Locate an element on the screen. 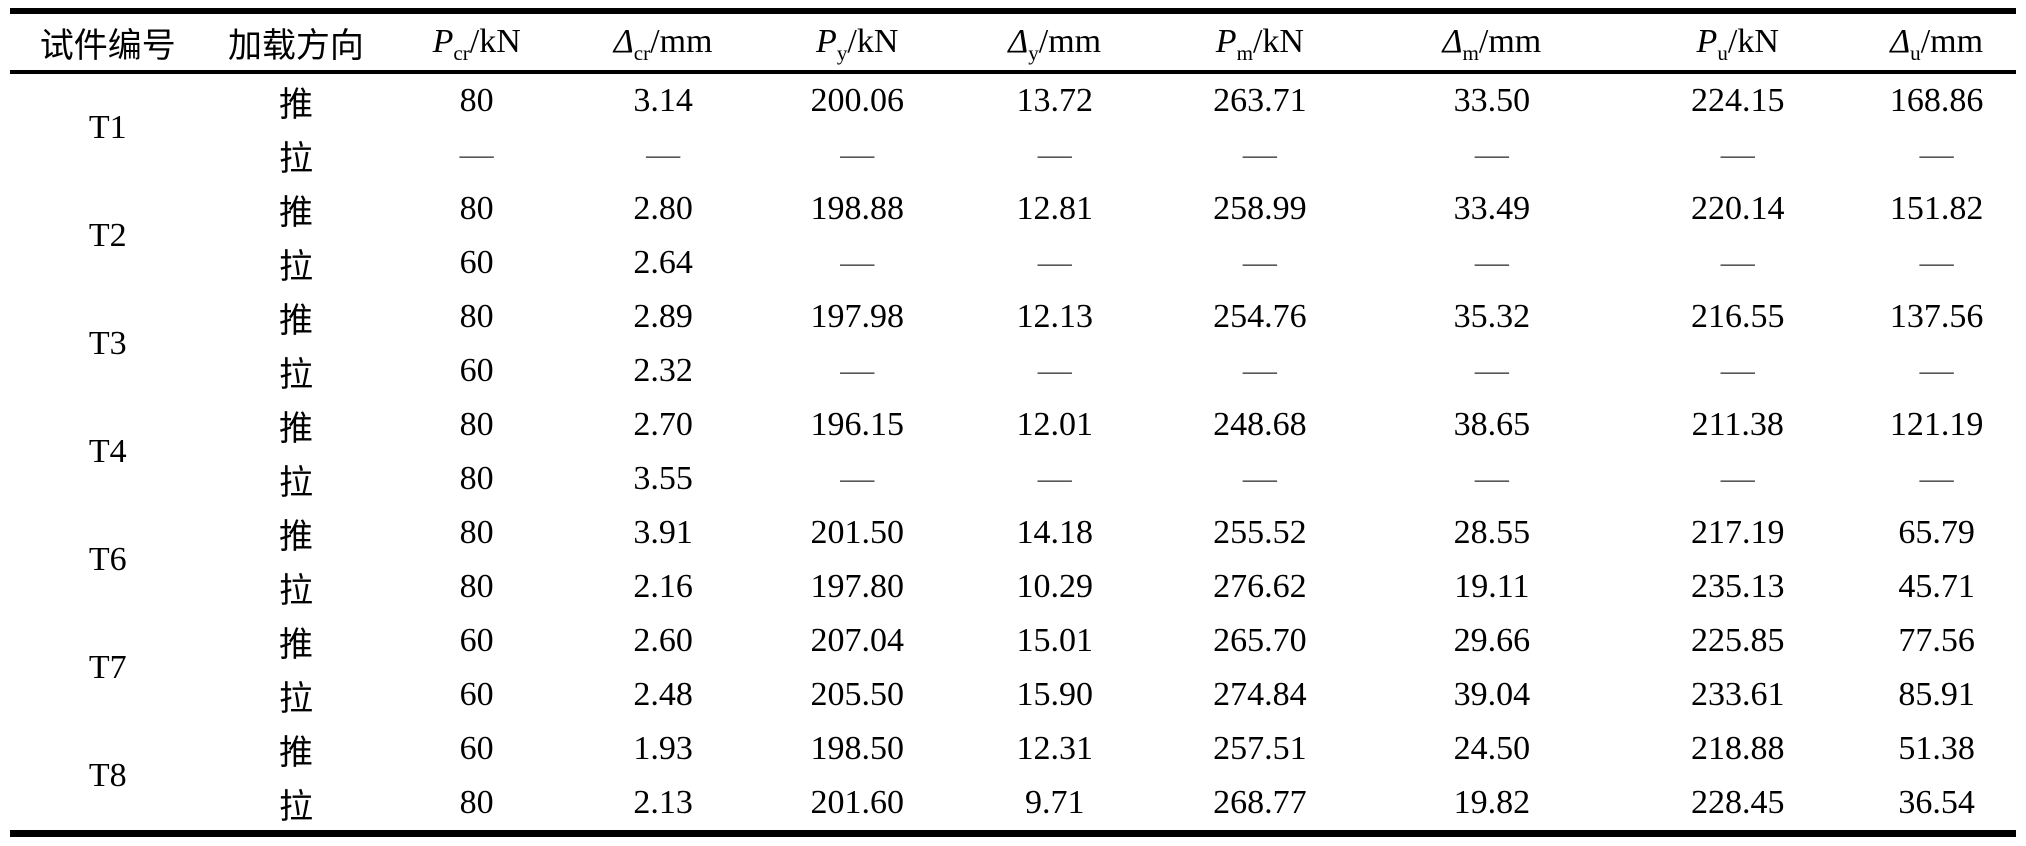 This screenshot has width=2026, height=846. value-cell: 217.19 is located at coordinates (1737, 532).